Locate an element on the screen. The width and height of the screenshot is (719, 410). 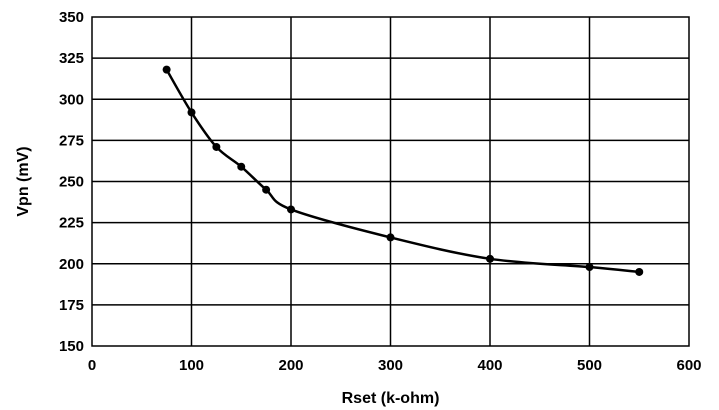
x-tick-label: 500 is located at coordinates (589, 365).